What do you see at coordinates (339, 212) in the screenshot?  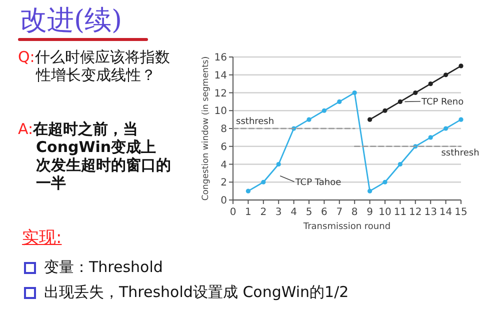 I see `x-tick-label: 7` at bounding box center [339, 212].